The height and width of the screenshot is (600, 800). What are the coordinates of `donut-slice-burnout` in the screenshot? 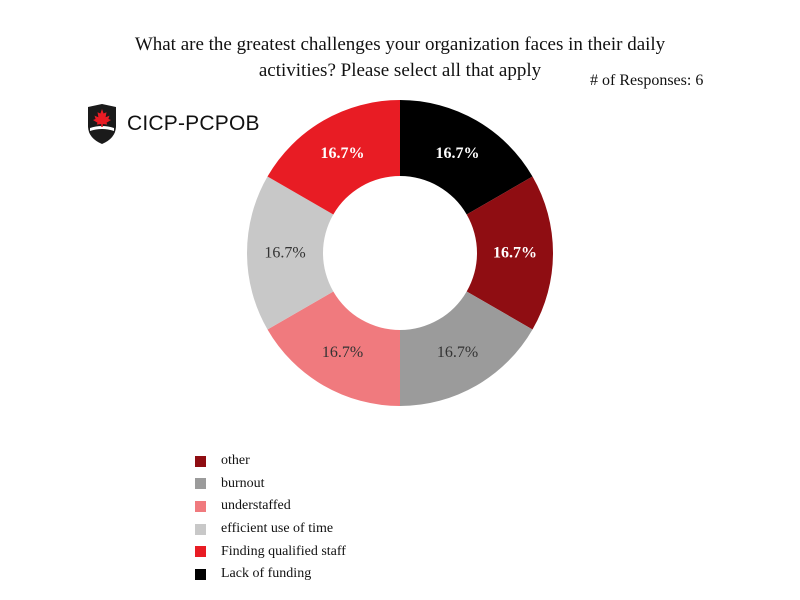 It's located at (466, 348).